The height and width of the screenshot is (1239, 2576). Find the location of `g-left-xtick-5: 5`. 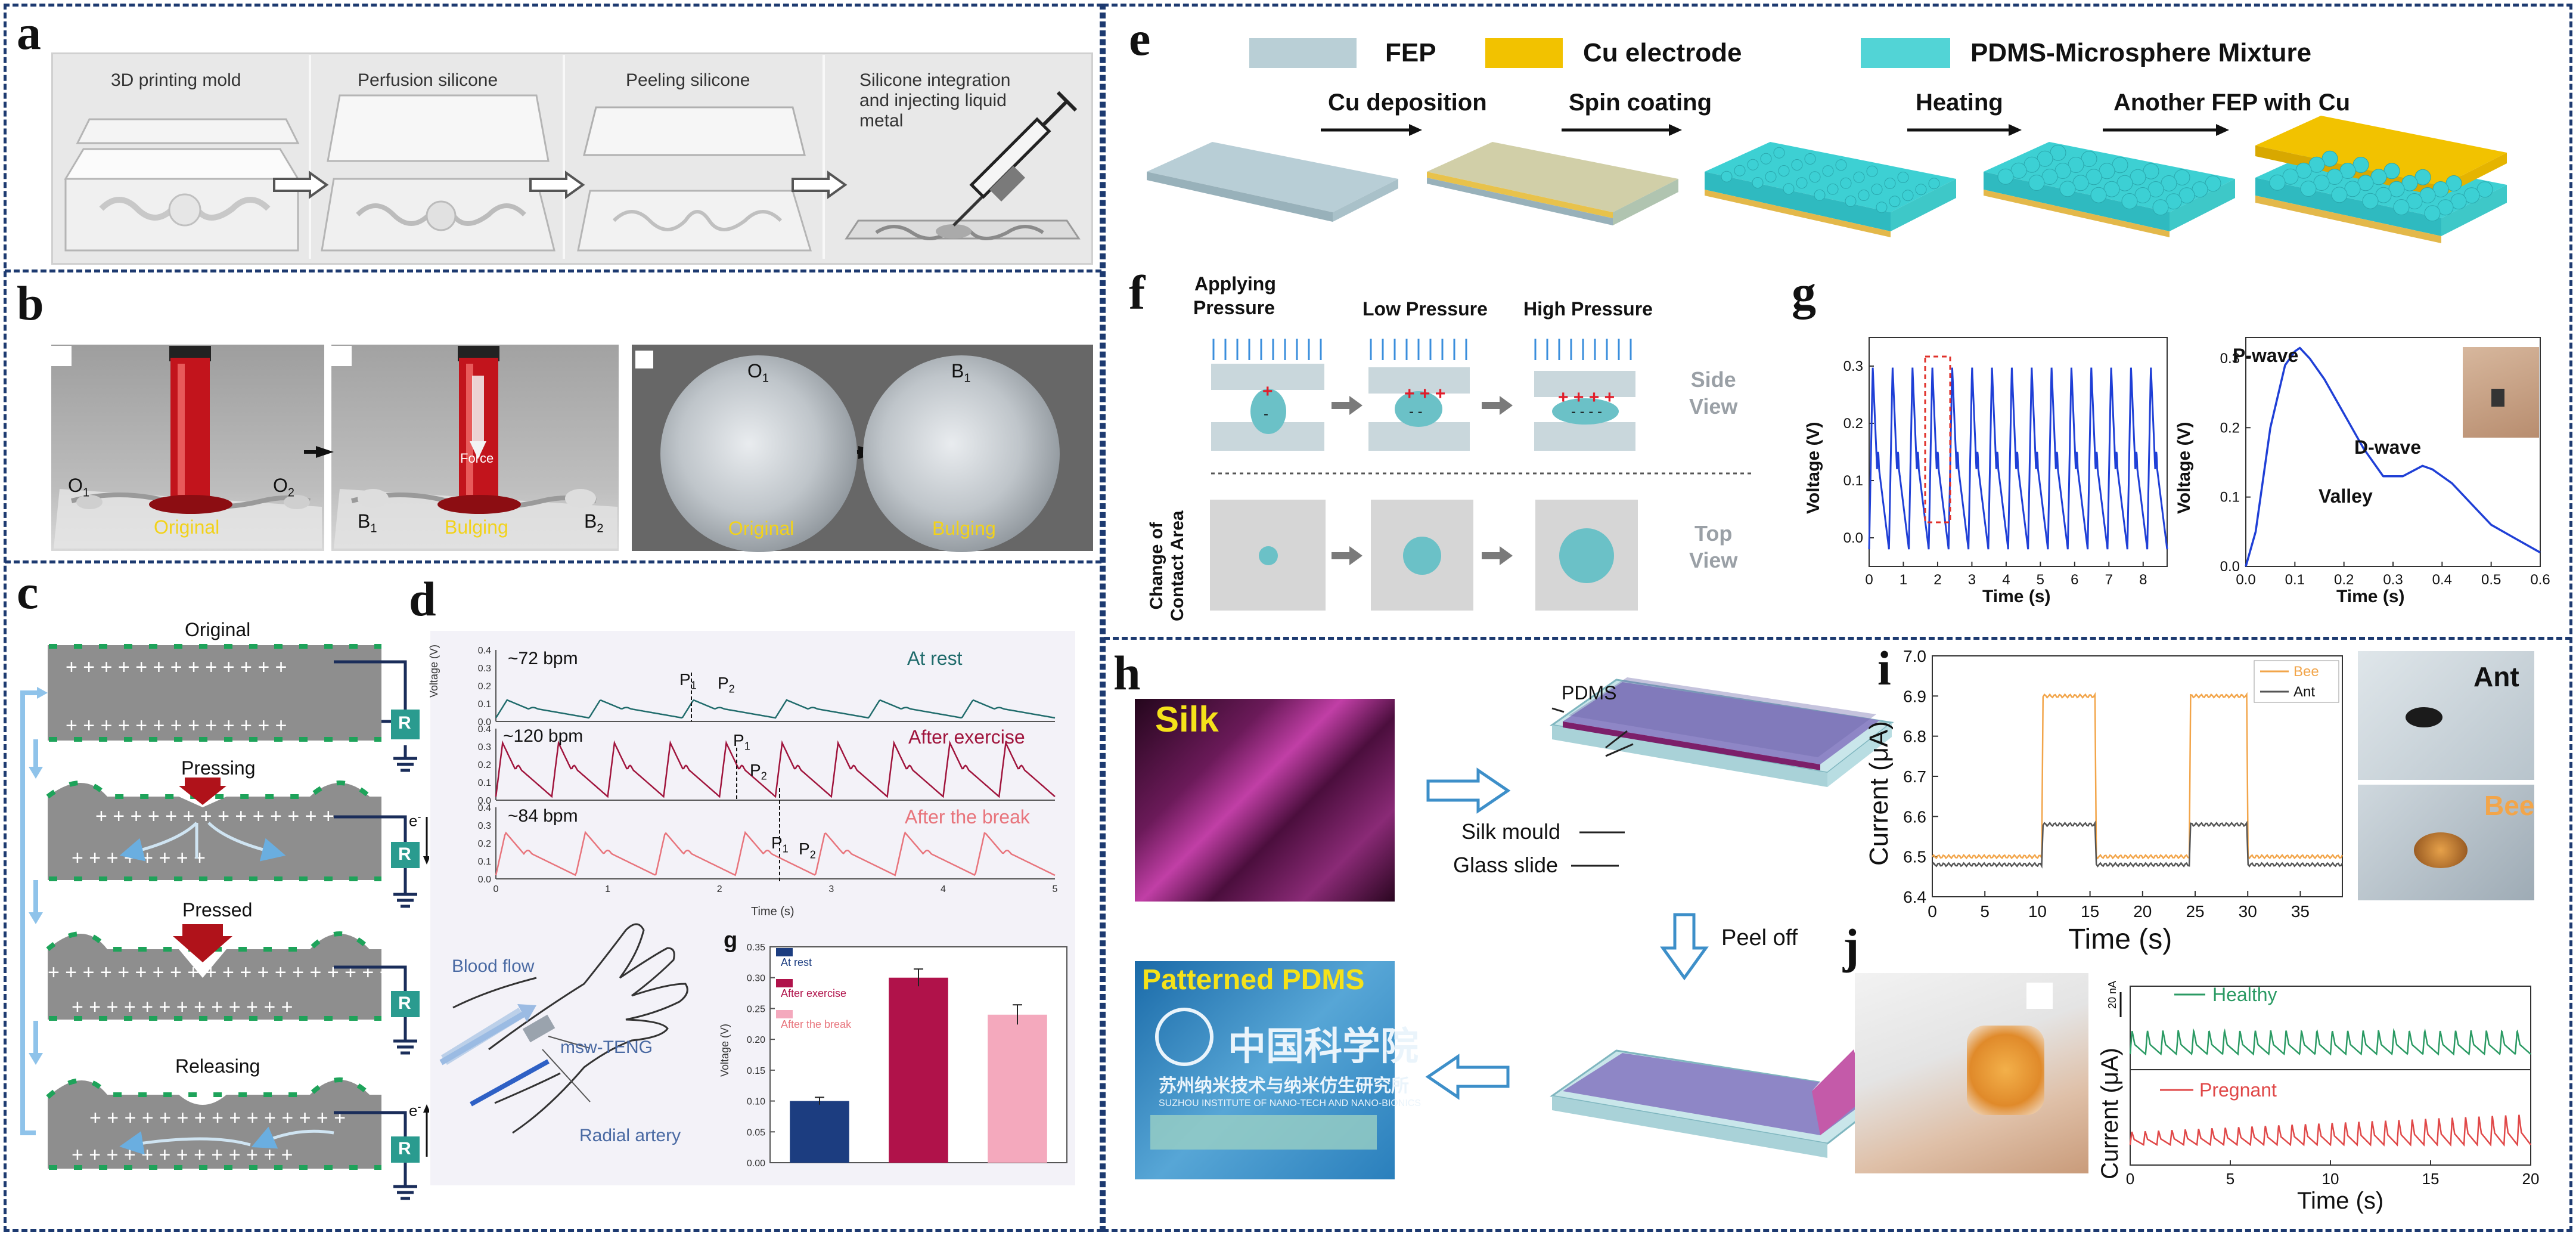

g-left-xtick-5: 5 is located at coordinates (2041, 580).